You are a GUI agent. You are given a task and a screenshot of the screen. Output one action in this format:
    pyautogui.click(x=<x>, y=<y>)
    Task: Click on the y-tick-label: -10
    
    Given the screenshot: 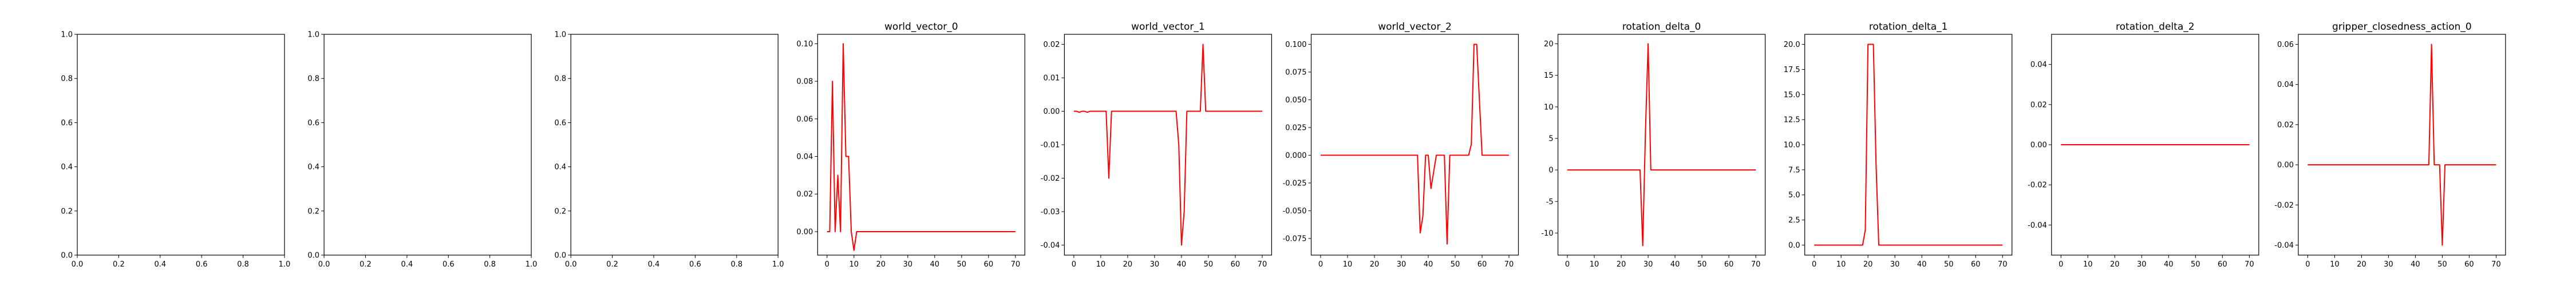 What is the action you would take?
    pyautogui.click(x=1547, y=233)
    